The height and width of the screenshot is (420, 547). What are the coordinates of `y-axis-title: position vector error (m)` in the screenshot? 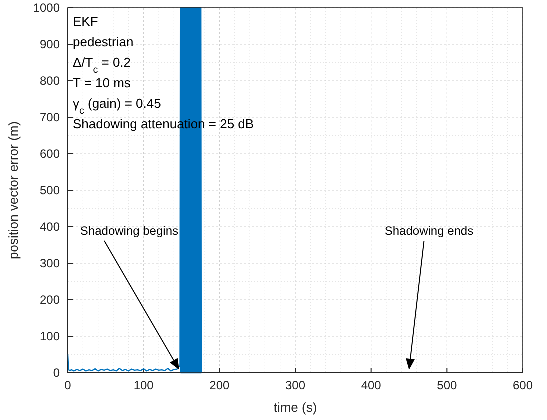 It's located at (13, 191).